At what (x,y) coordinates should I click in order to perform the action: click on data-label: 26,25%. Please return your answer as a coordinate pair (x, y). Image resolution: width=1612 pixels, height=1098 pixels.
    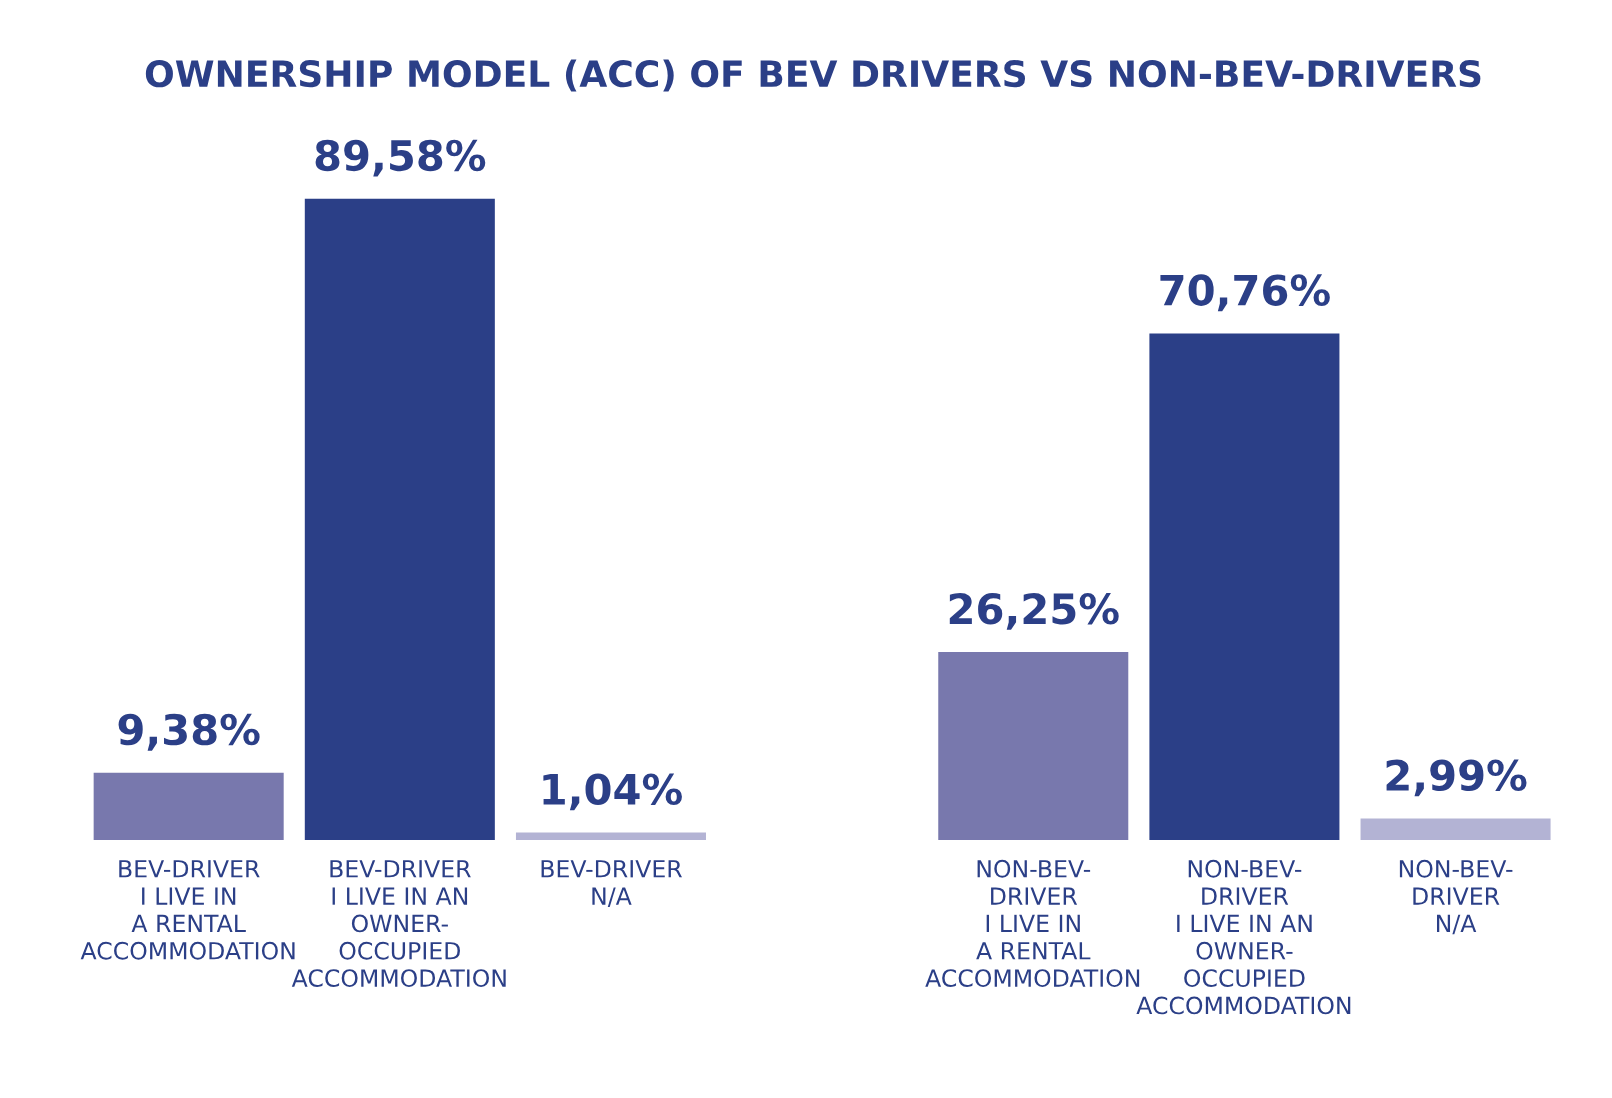
    Looking at the image, I should click on (1034, 611).